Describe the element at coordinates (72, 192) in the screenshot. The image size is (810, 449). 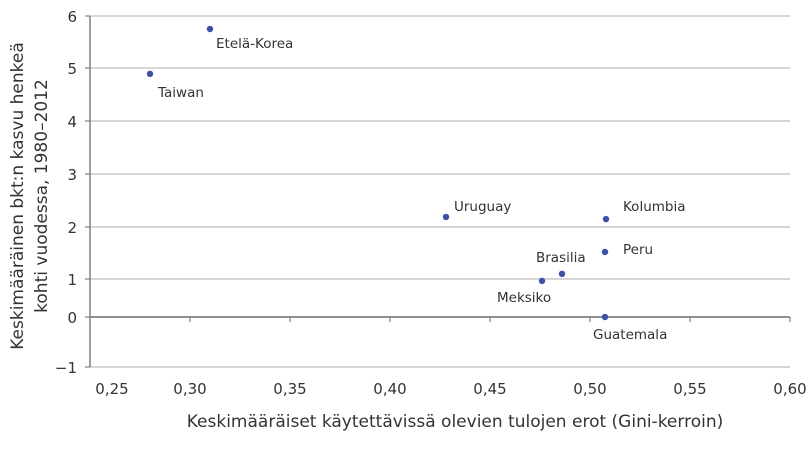
I see `y-axis-ticks: 6 5 4 3 2 1 0 −1` at that location.